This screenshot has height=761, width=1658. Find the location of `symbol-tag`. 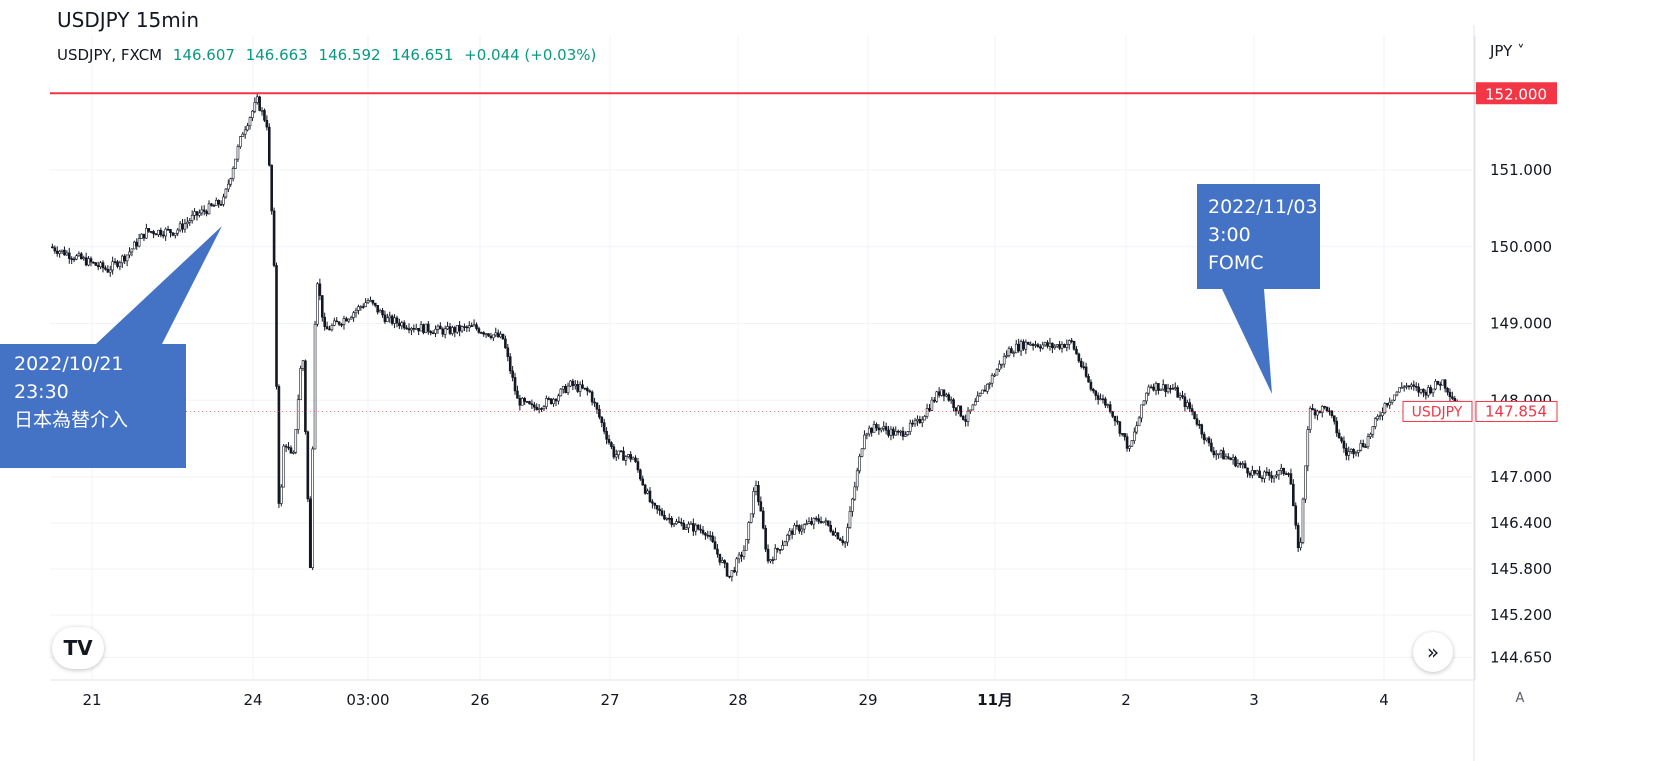

symbol-tag is located at coordinates (1437, 411).